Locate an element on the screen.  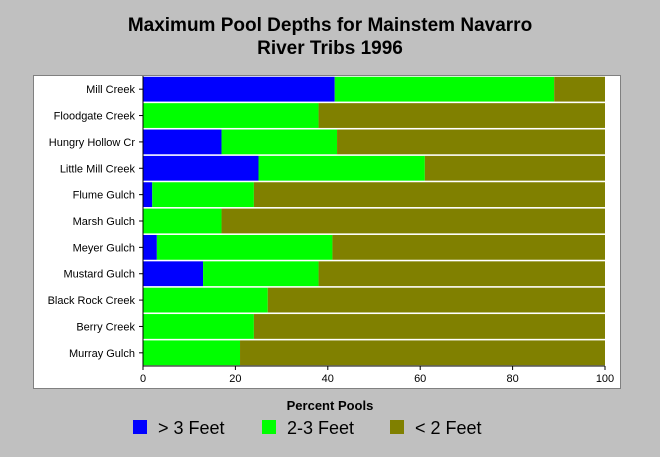
x-axis-label: Percent Pools is located at coordinates (330, 405).